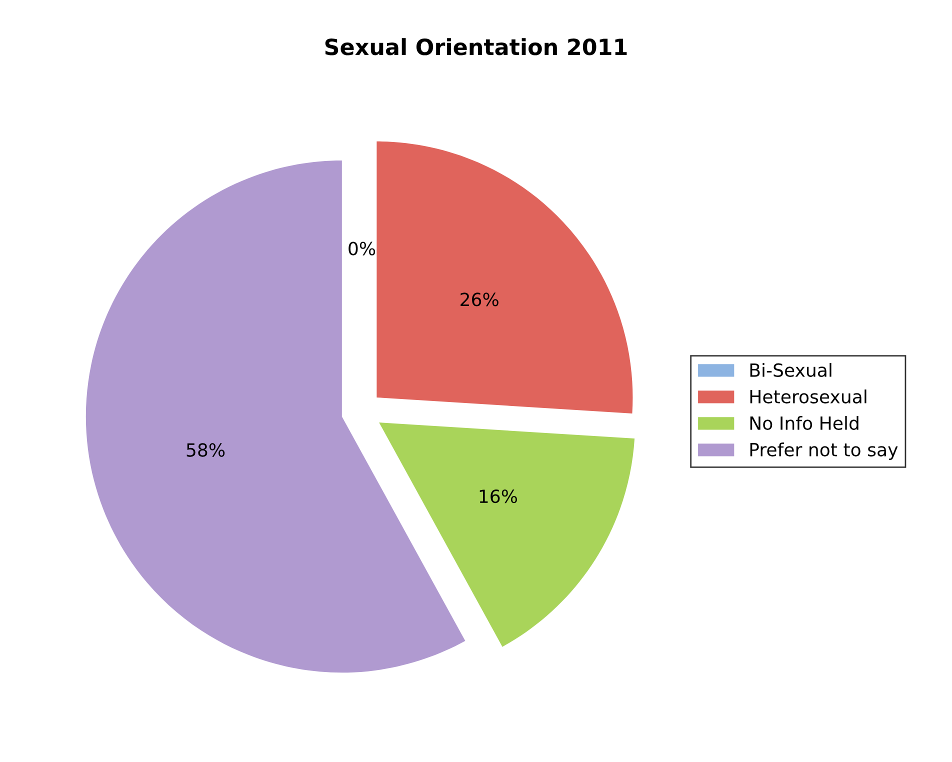 This screenshot has height=762, width=952. I want to click on legend-label: Bi-Sexual, so click(791, 369).